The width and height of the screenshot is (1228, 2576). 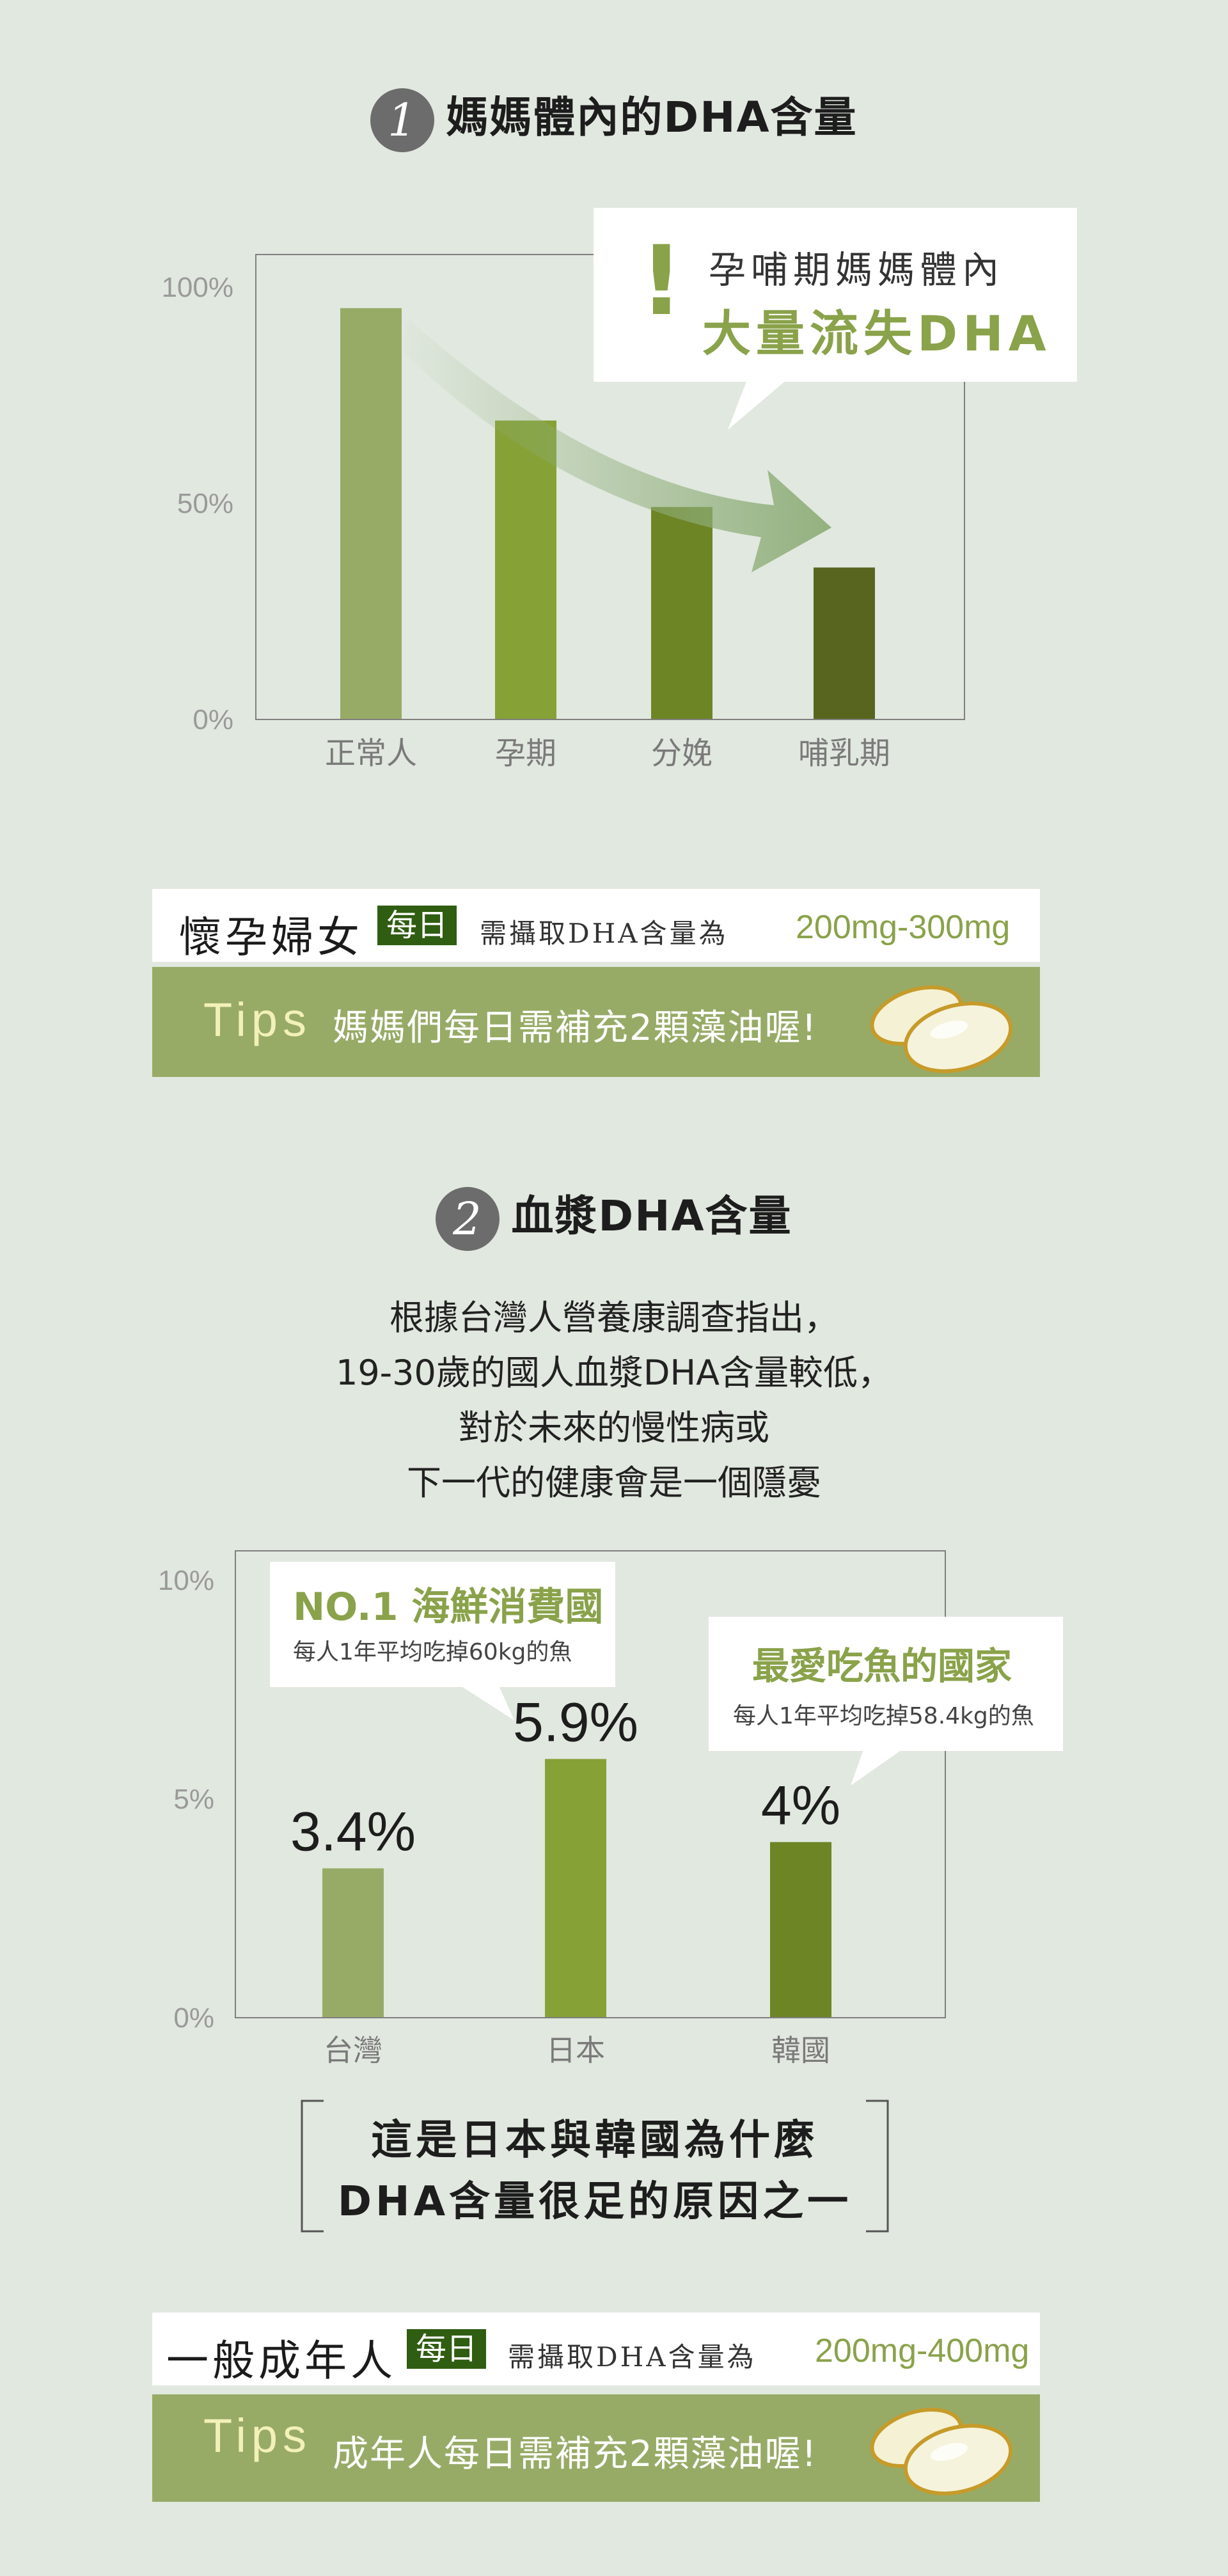 I want to click on korea-callout: 最愛吃魚的國家 每人1年平均吃掉58.4kg的魚, so click(x=886, y=1684).